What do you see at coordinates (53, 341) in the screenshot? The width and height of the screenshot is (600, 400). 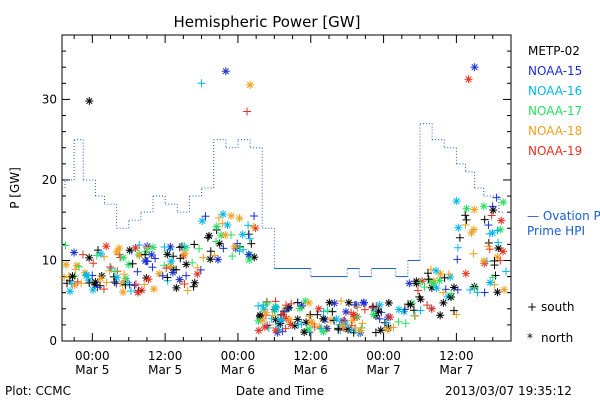 I see `y-tick-label: 0` at bounding box center [53, 341].